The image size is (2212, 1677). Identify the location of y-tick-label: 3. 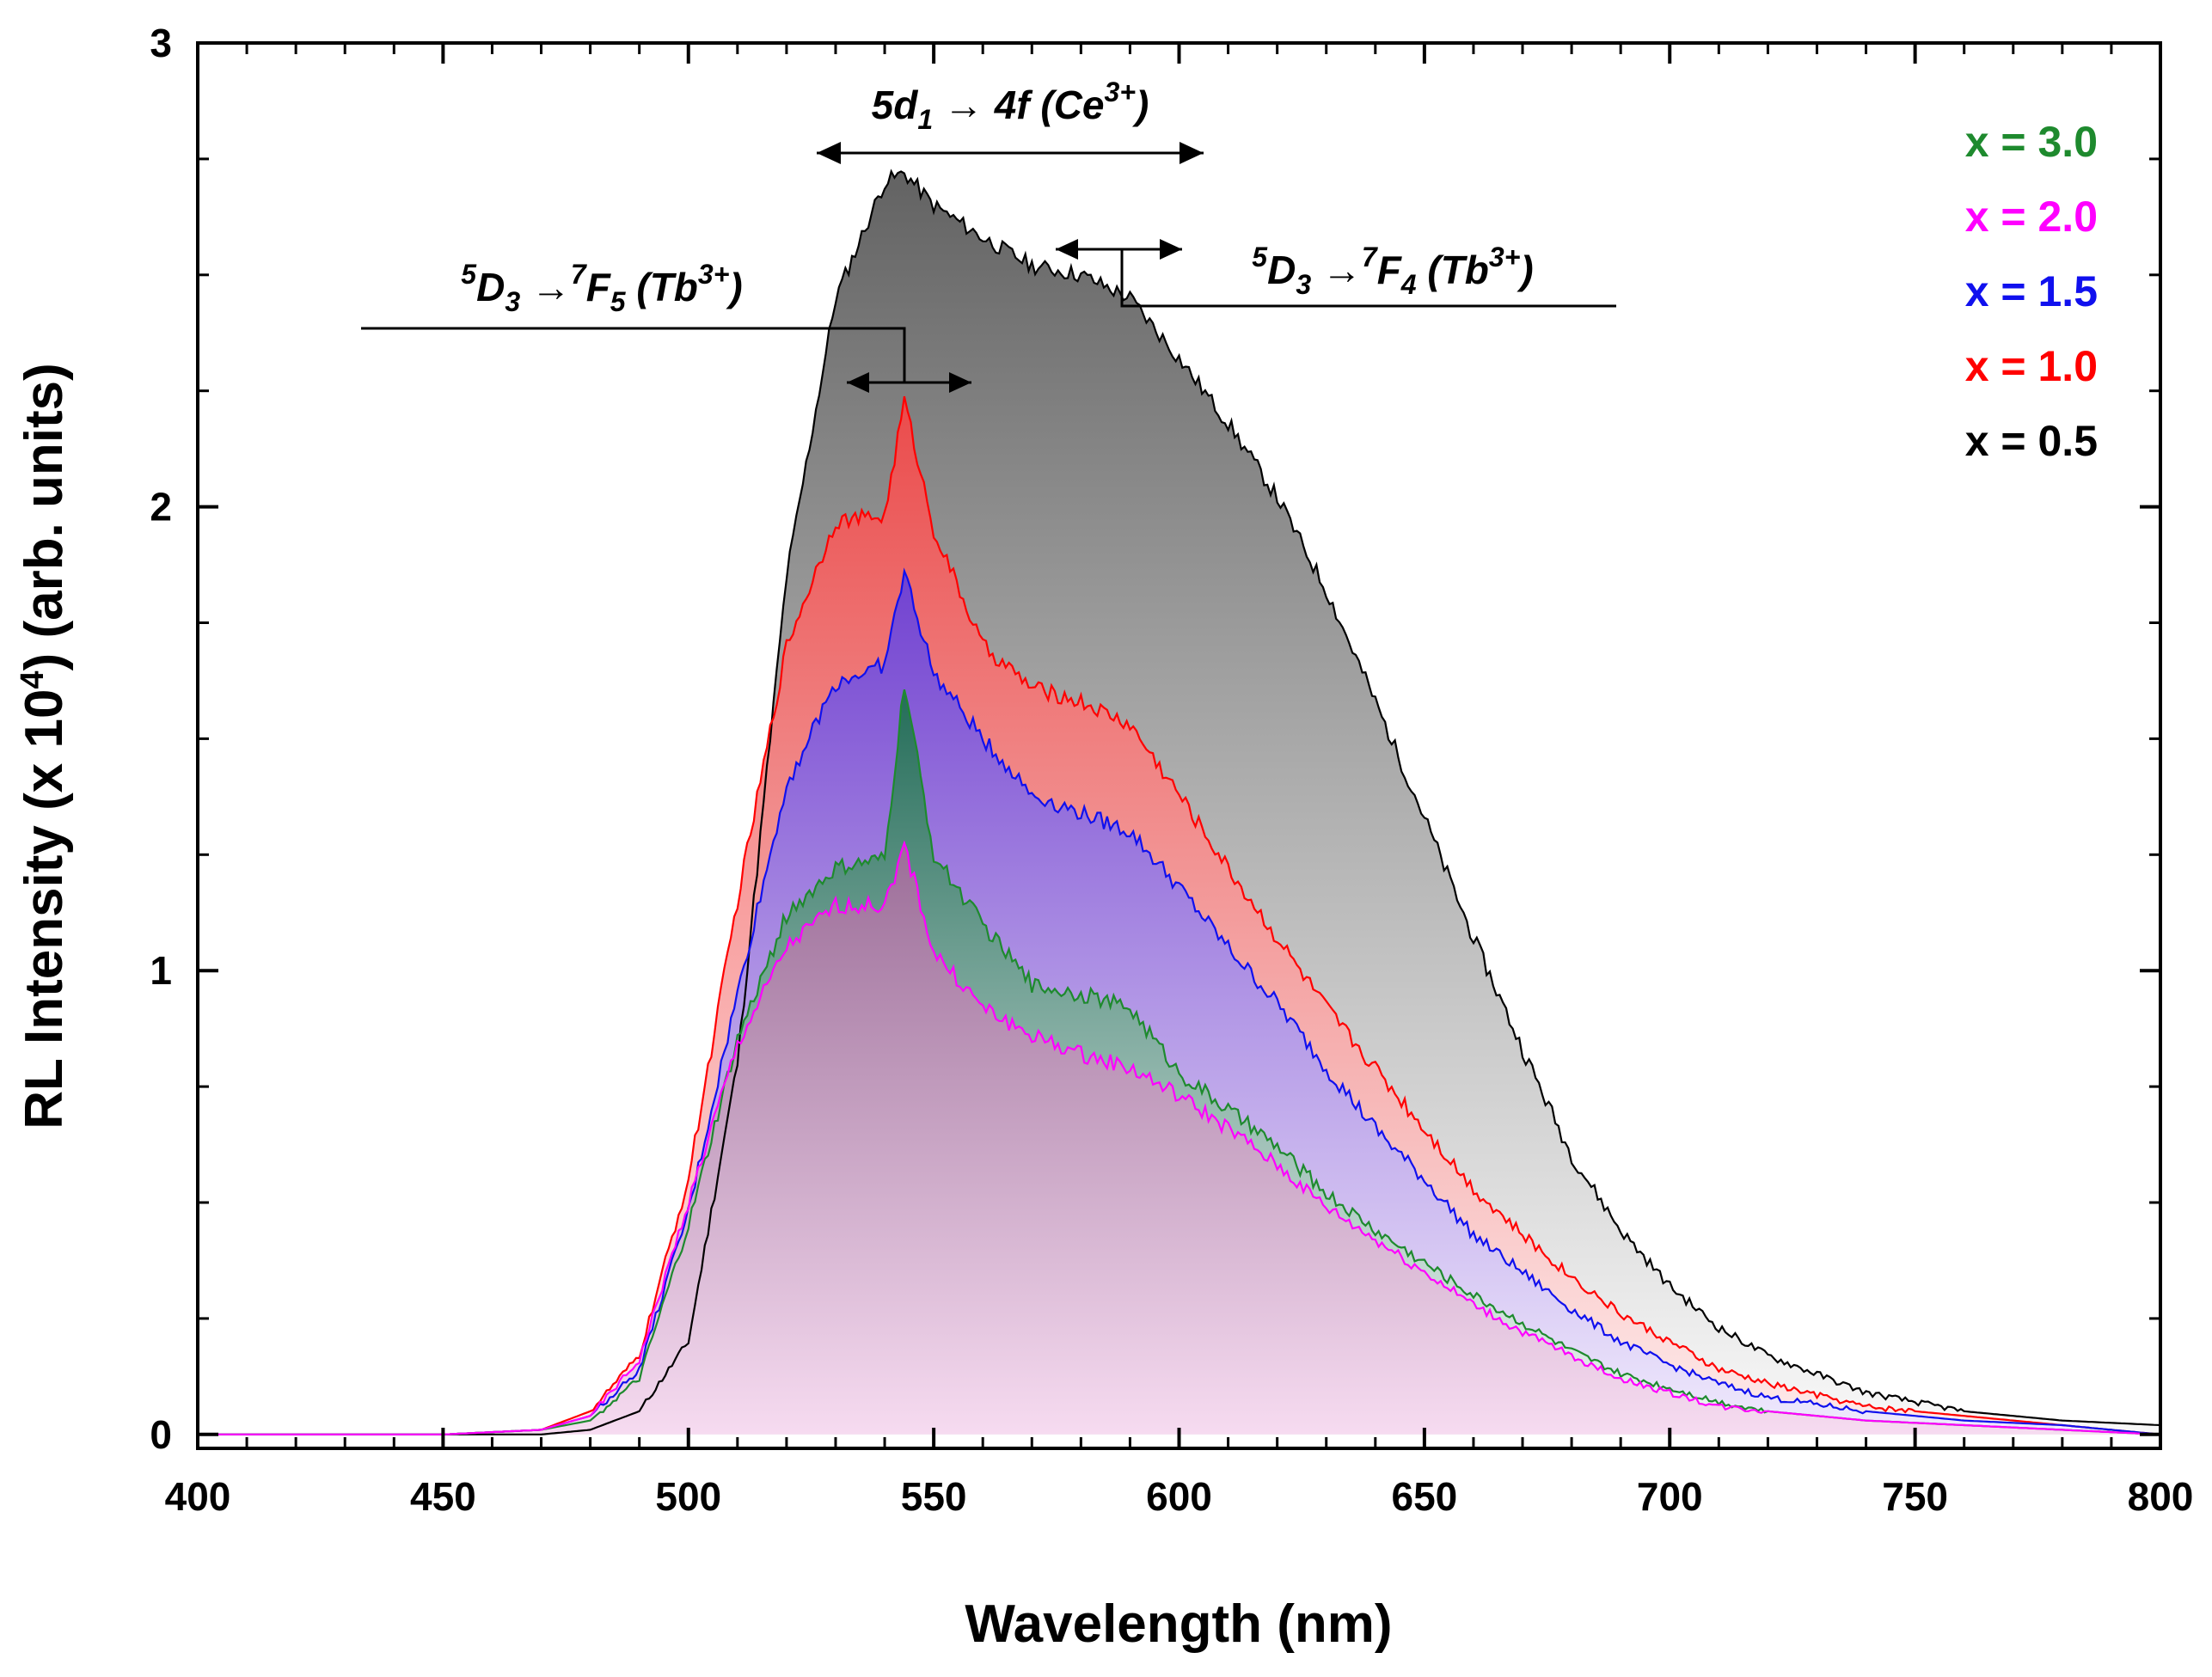
(161, 43).